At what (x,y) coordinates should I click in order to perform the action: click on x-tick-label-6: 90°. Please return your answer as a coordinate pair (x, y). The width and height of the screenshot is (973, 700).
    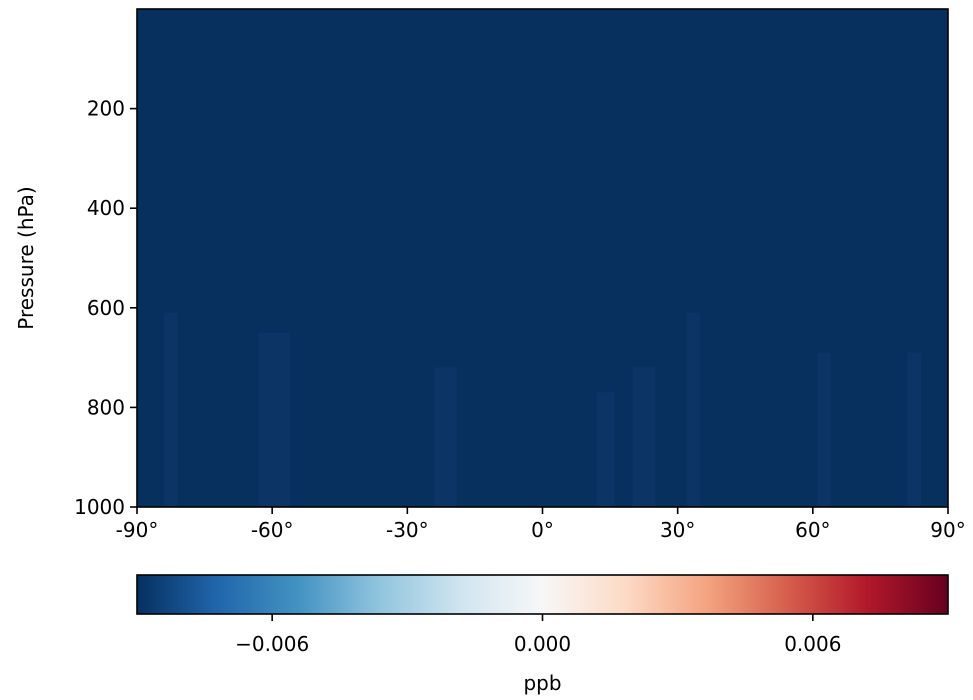
    Looking at the image, I should click on (947, 530).